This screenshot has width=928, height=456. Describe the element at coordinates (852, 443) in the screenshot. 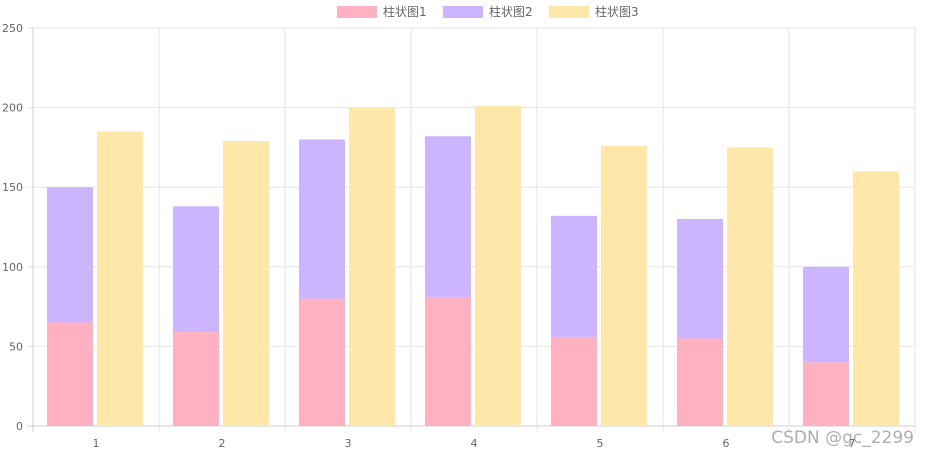

I see `x-tick-label: 7` at that location.